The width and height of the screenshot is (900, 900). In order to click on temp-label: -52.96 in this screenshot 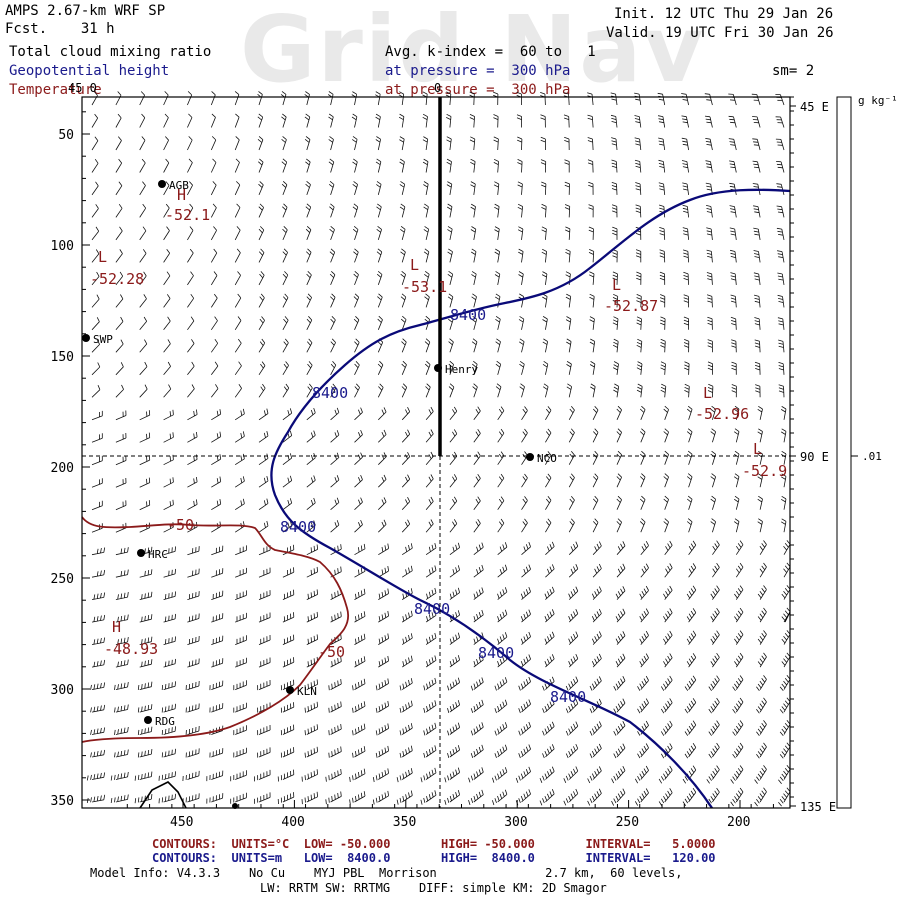, I will do `click(722, 414)`.